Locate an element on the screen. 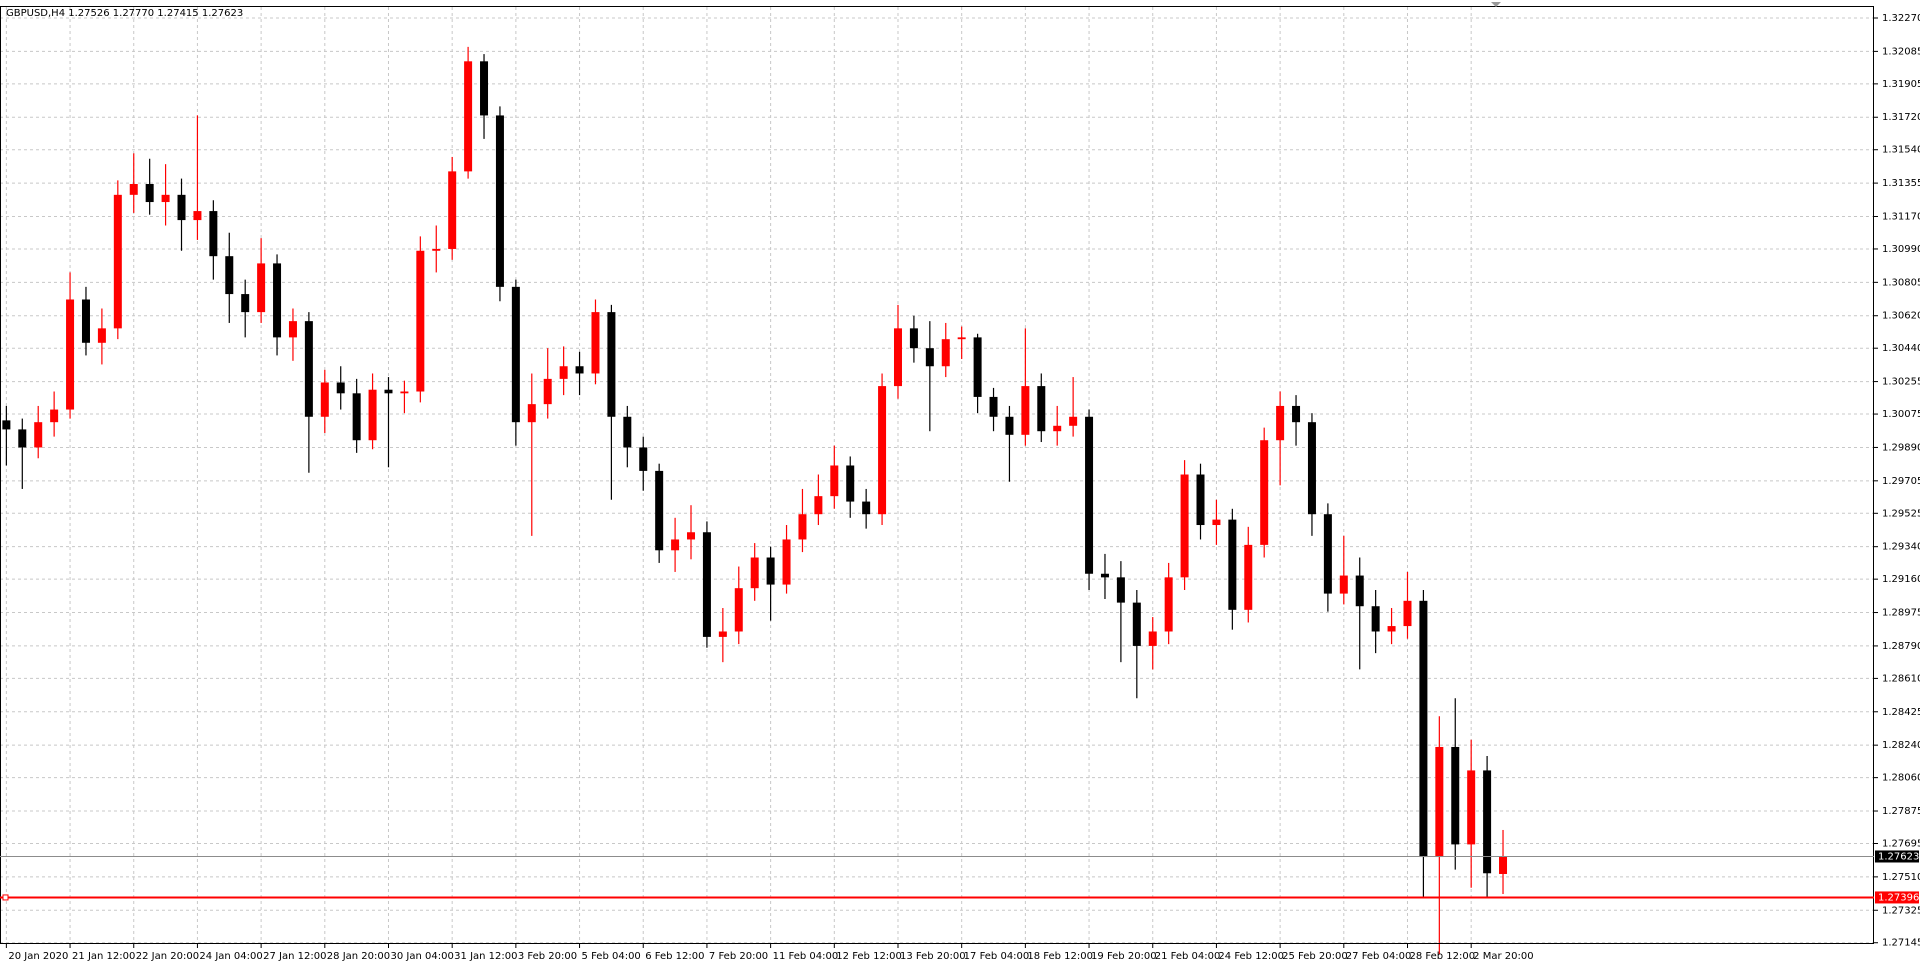 Image resolution: width=1920 pixels, height=968 pixels. x-tick-label: 21 Jan 12:00 is located at coordinates (103, 956).